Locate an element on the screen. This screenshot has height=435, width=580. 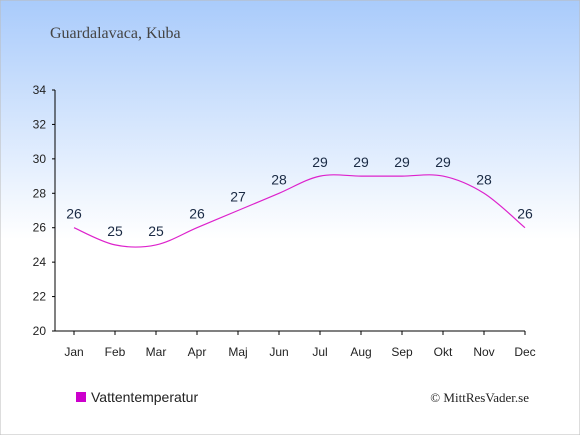
series-layer is located at coordinates (299, 211).